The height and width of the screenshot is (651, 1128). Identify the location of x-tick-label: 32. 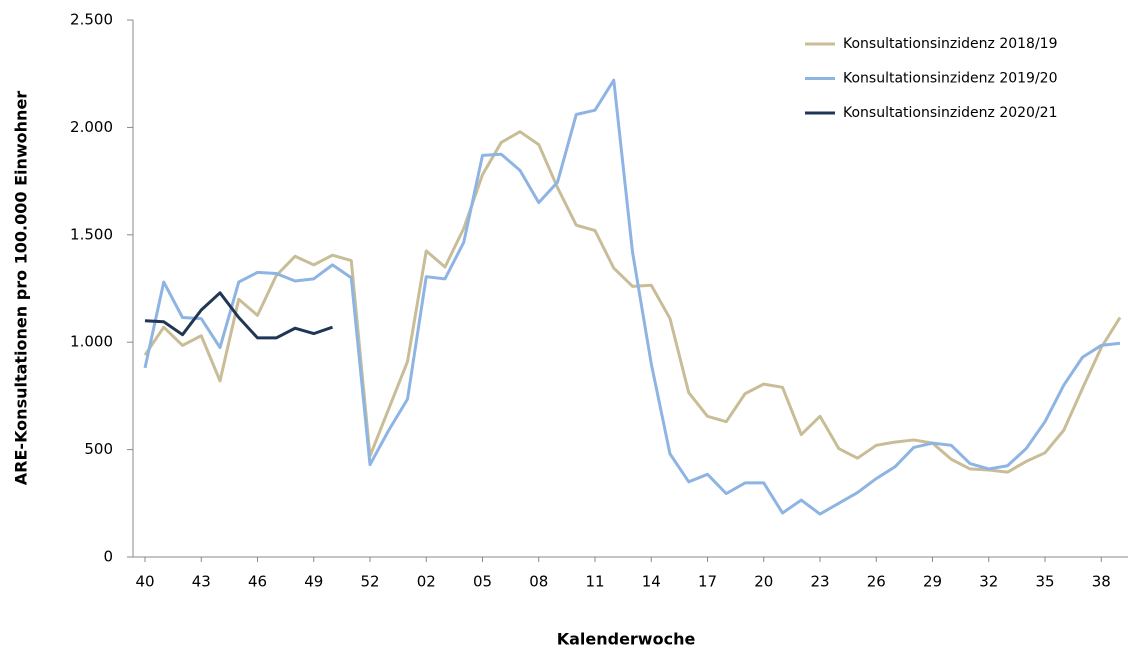
(988, 582).